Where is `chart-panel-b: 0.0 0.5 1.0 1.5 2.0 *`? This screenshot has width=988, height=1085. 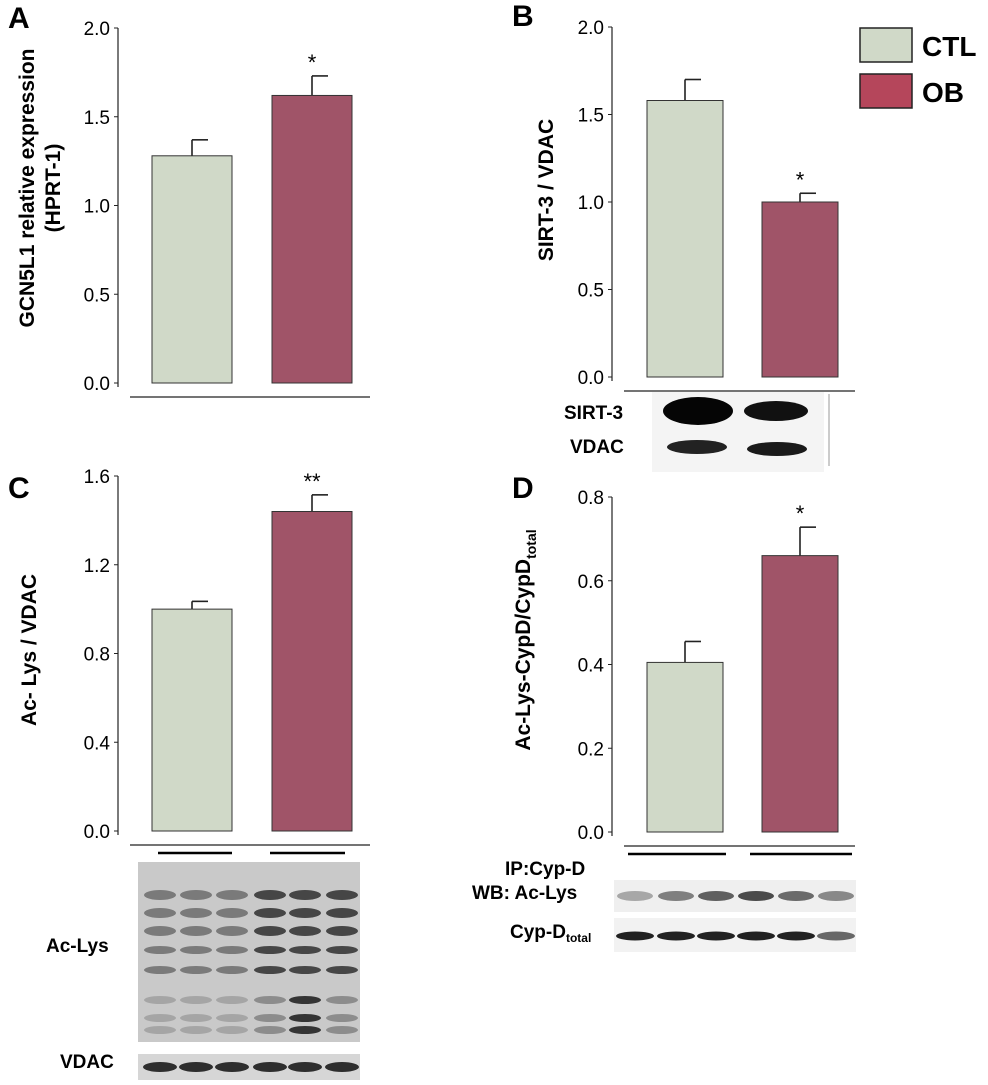
chart-panel-b: 0.0 0.5 1.0 1.5 2.0 * is located at coordinates (716, 205).